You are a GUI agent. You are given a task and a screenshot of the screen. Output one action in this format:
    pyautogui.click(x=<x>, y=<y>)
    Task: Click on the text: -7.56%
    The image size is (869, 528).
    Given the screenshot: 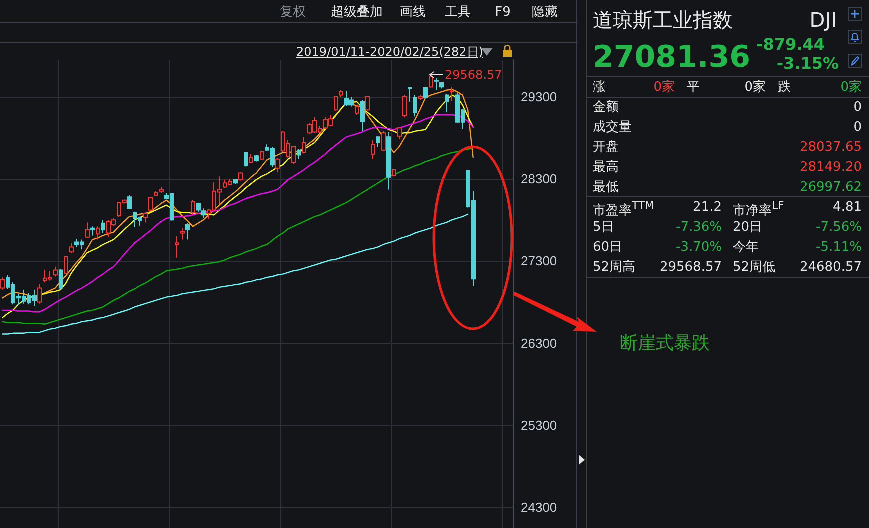 What is the action you would take?
    pyautogui.click(x=839, y=227)
    